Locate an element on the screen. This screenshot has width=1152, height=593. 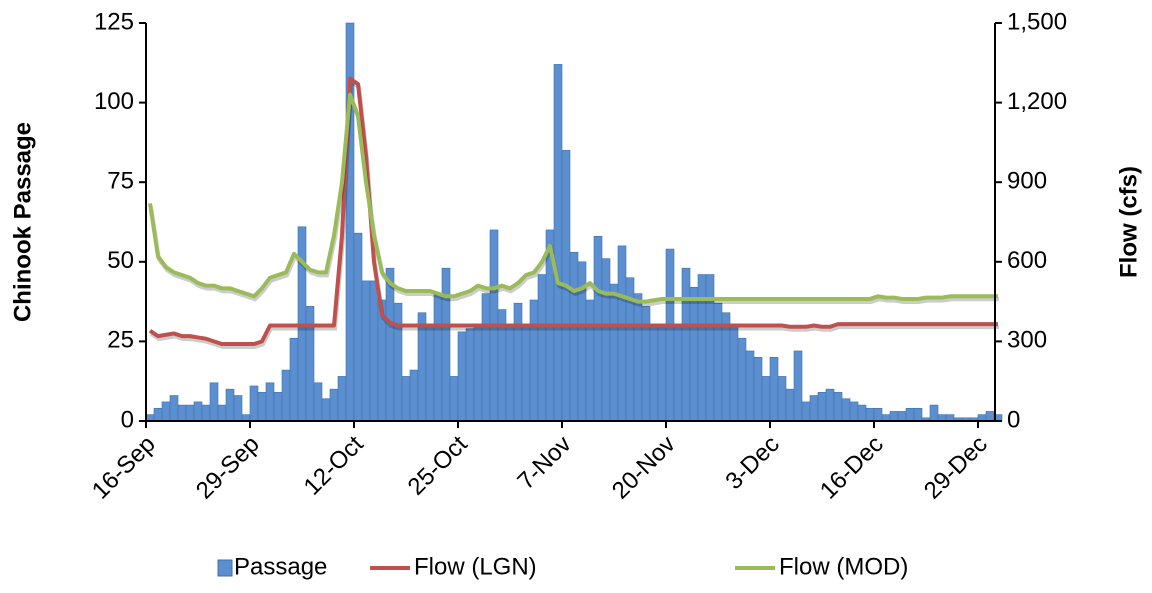
y2-axis-label: Flow (cfs) is located at coordinates (1128, 222).